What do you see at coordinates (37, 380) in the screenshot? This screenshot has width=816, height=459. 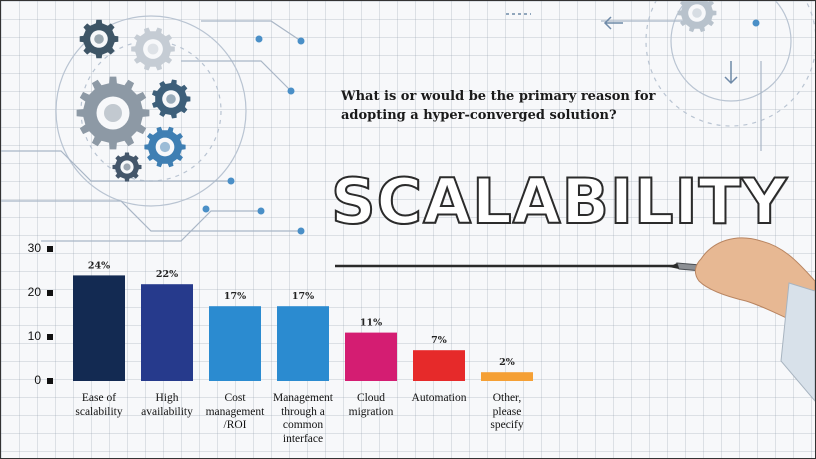 I see `y-tick-label: 0` at bounding box center [37, 380].